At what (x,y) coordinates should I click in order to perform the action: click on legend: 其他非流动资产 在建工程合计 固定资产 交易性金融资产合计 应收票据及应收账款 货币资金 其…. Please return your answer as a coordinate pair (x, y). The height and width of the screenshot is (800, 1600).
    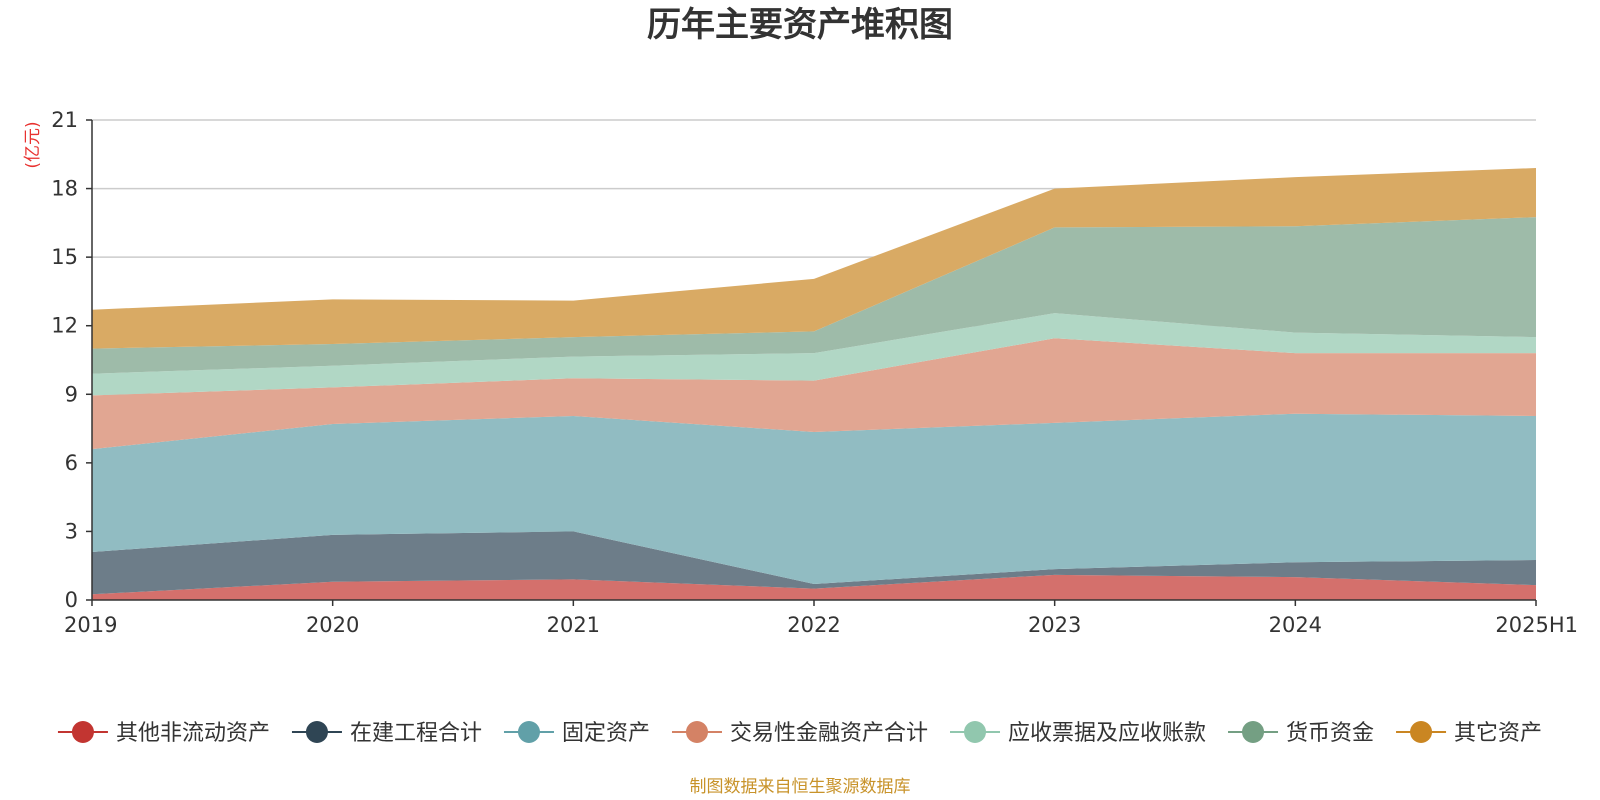
    Looking at the image, I should click on (799, 733).